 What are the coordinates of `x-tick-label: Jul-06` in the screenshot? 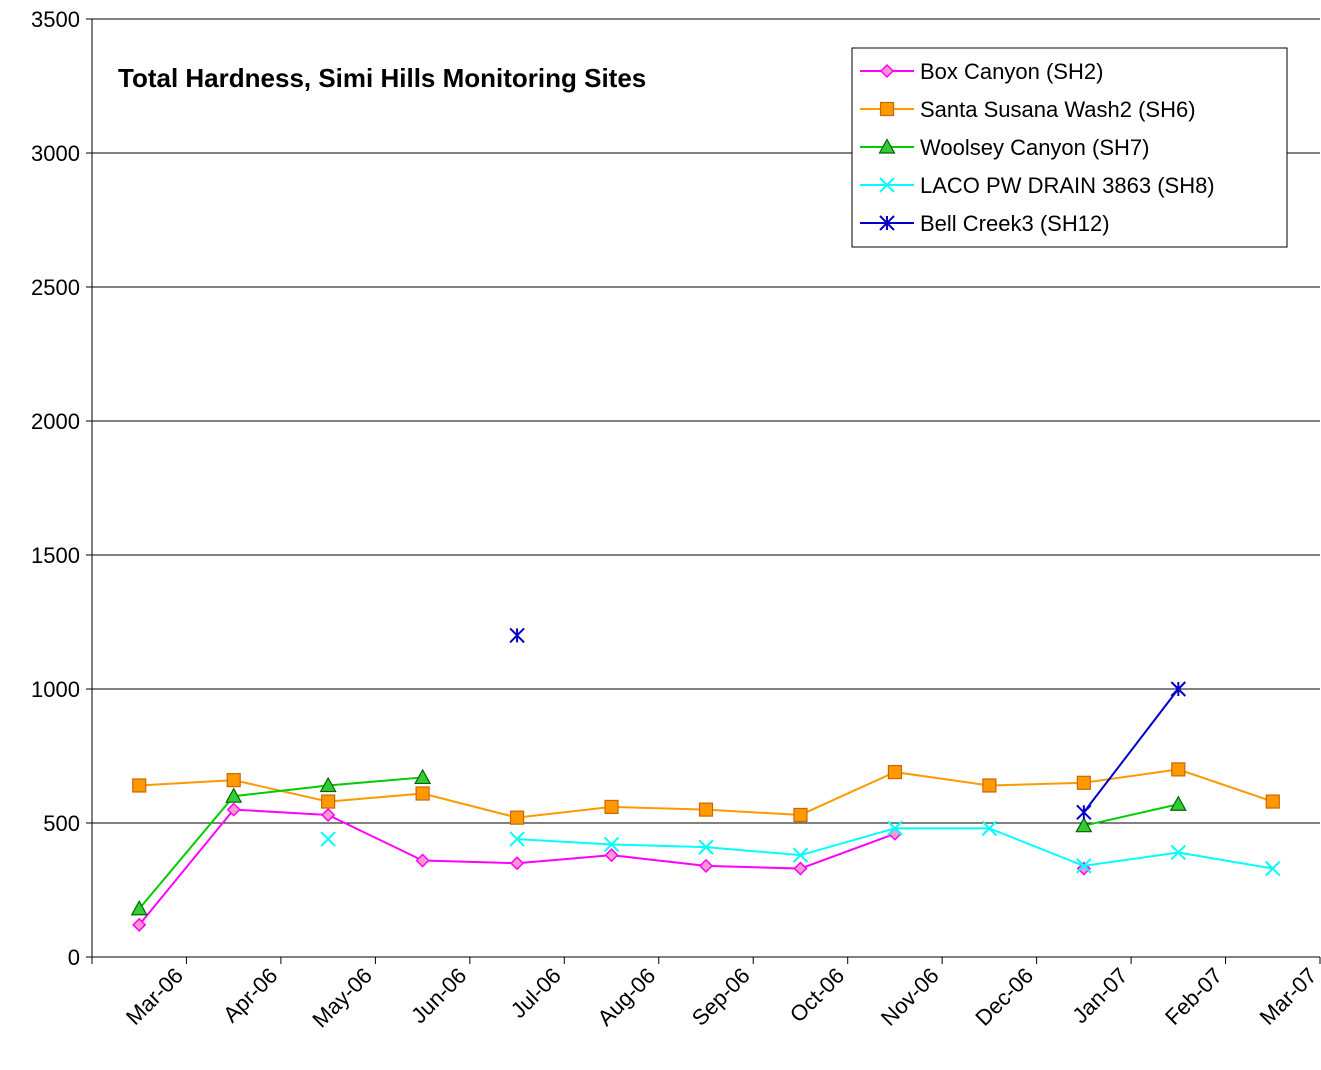 It's located at (536, 993).